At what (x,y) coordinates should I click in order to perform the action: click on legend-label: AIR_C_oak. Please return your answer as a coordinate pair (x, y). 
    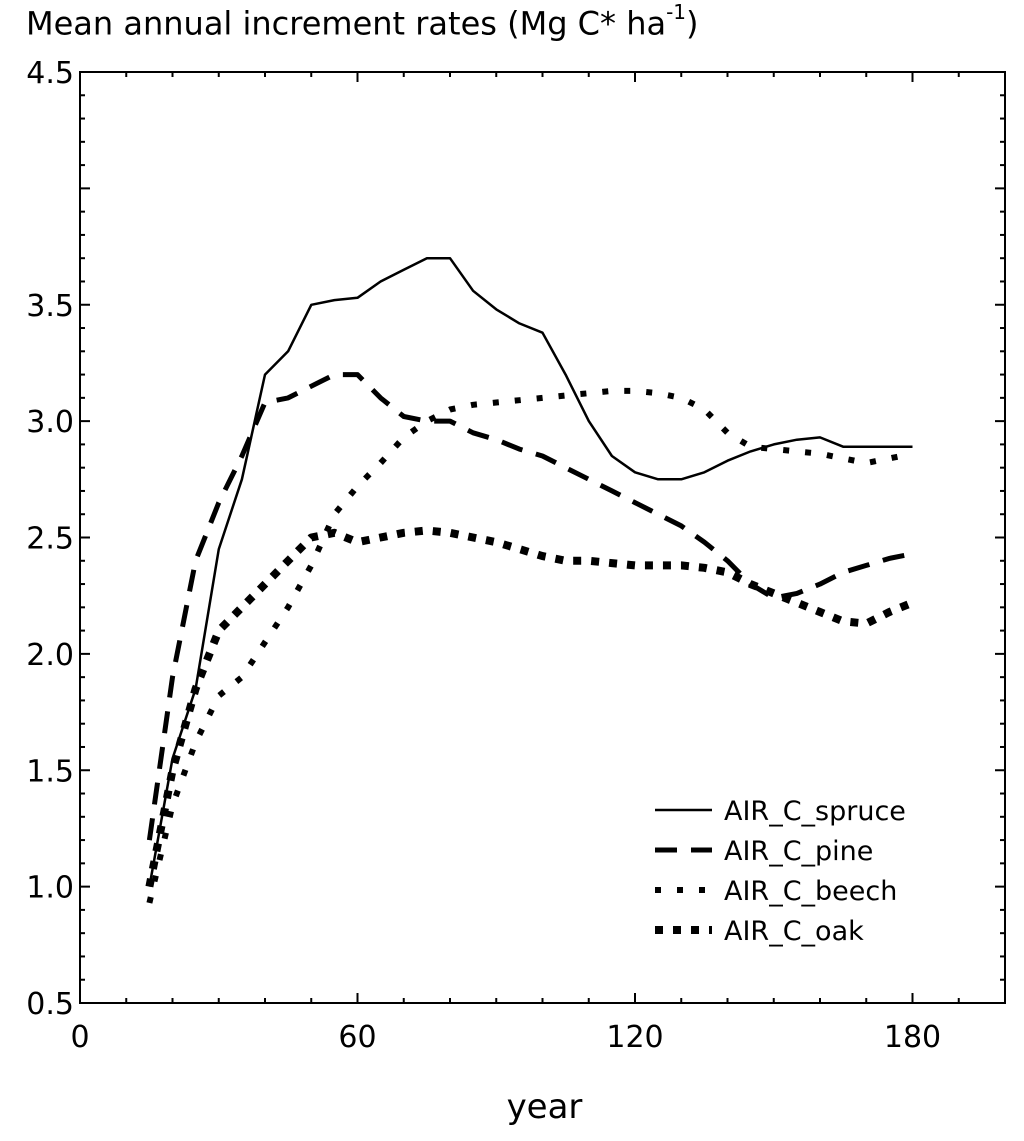
    Looking at the image, I should click on (794, 931).